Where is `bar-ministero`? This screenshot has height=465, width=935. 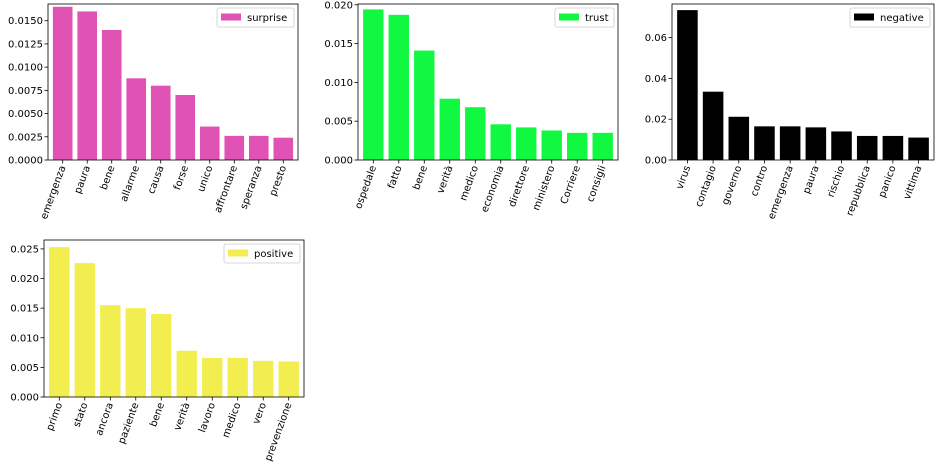
bar-ministero is located at coordinates (551, 145).